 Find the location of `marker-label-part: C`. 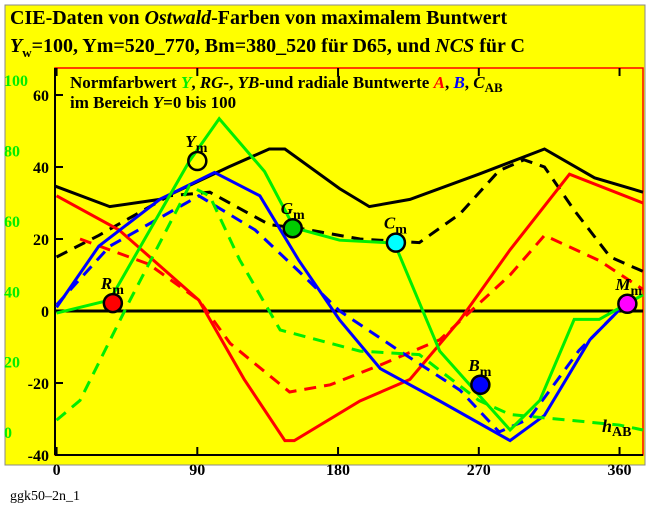

marker-label-part: C is located at coordinates (390, 223).